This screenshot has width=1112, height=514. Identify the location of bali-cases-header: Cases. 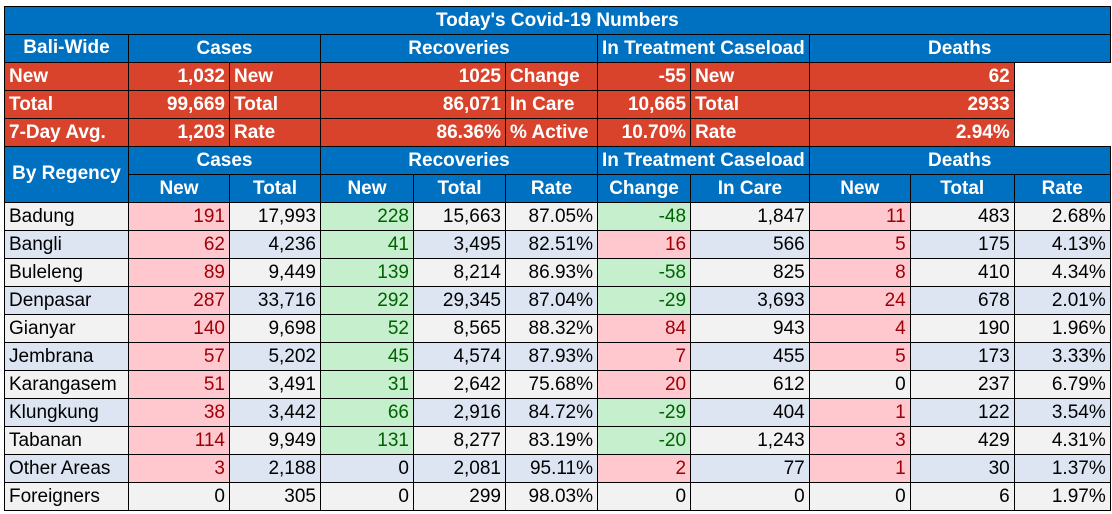
(224, 48).